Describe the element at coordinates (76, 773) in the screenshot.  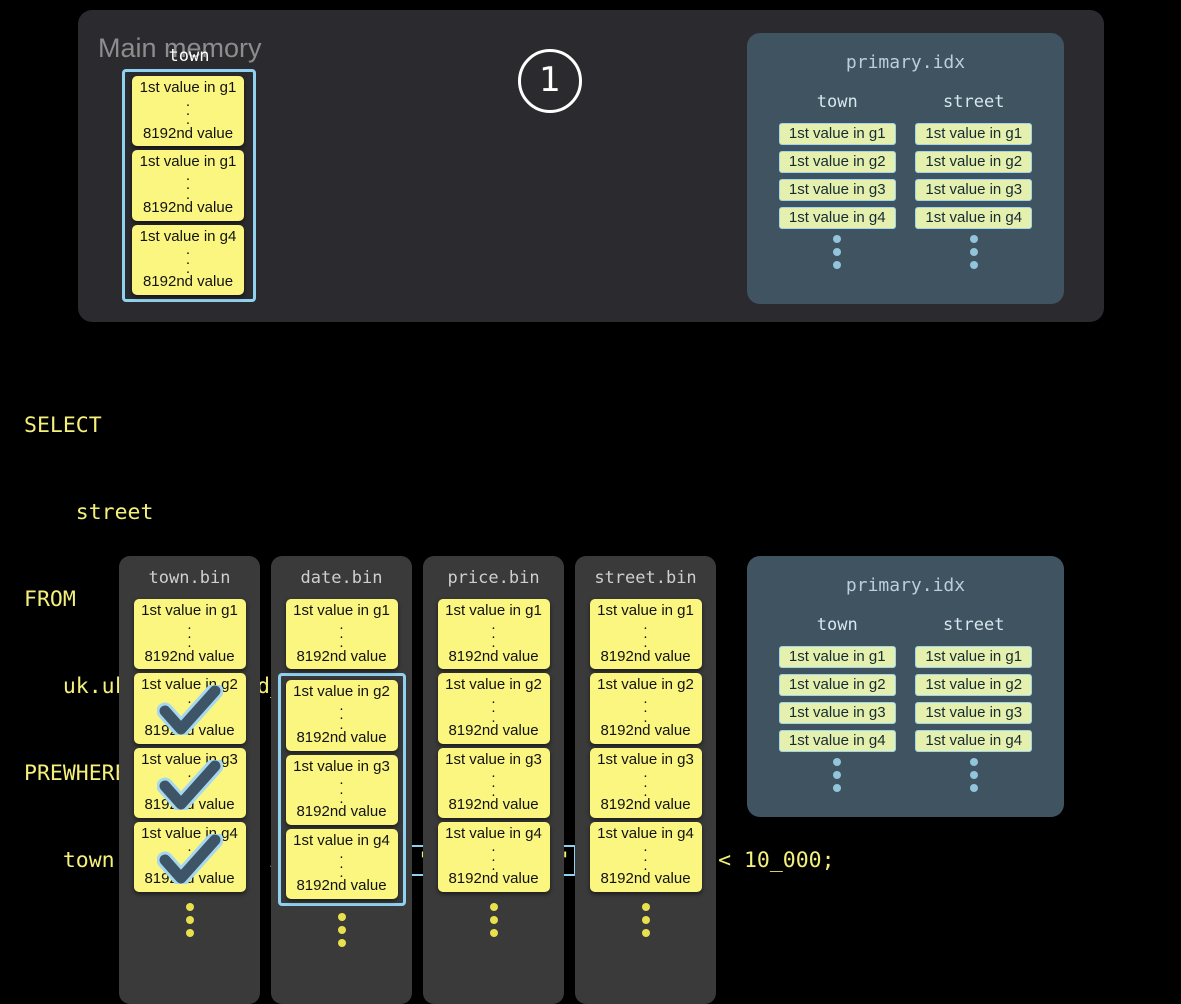
I see `sql-keyword-prewhere: PREWHERE` at that location.